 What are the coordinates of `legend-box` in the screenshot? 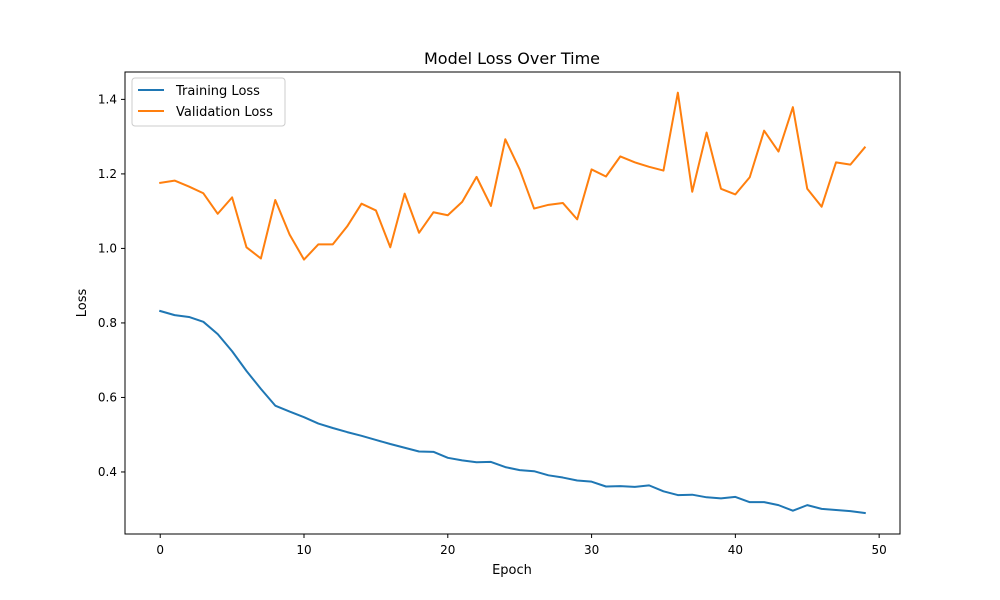 It's located at (208, 102).